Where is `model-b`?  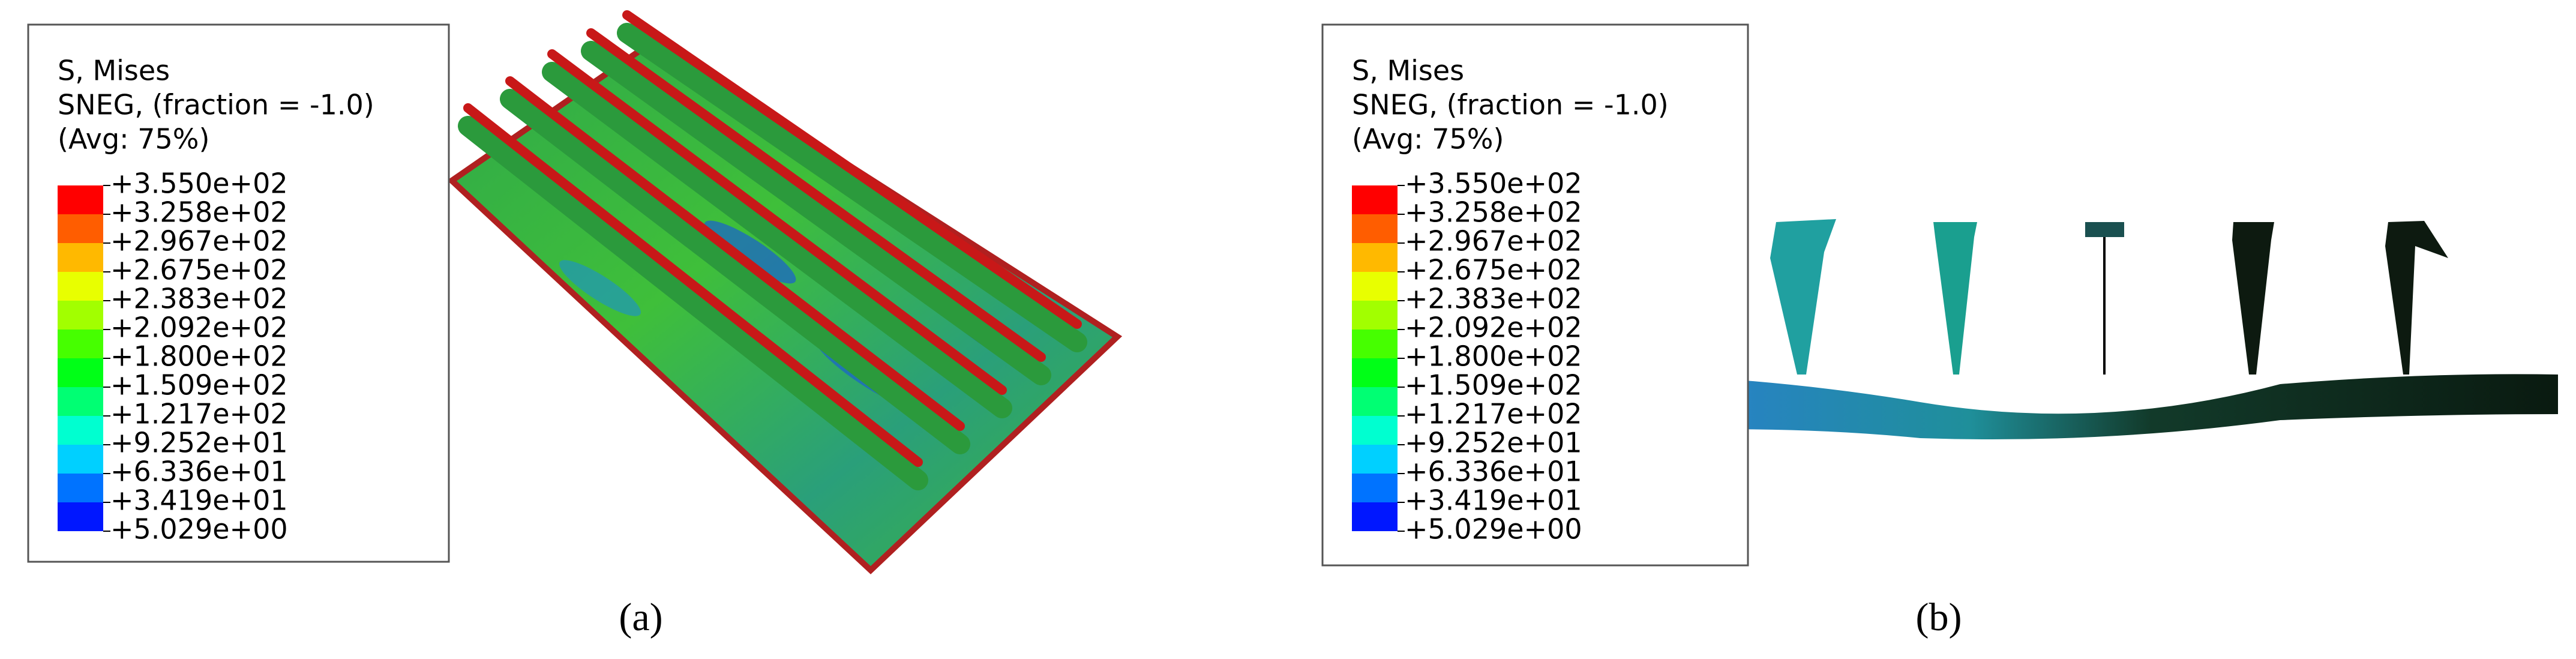
model-b is located at coordinates (2106, 329).